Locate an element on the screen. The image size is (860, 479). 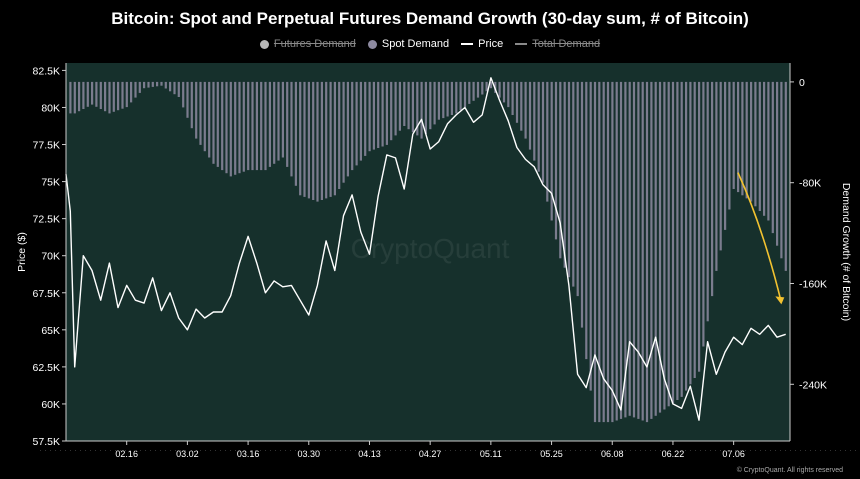
x-axis-tick-label: 03.02 is located at coordinates (187, 454).